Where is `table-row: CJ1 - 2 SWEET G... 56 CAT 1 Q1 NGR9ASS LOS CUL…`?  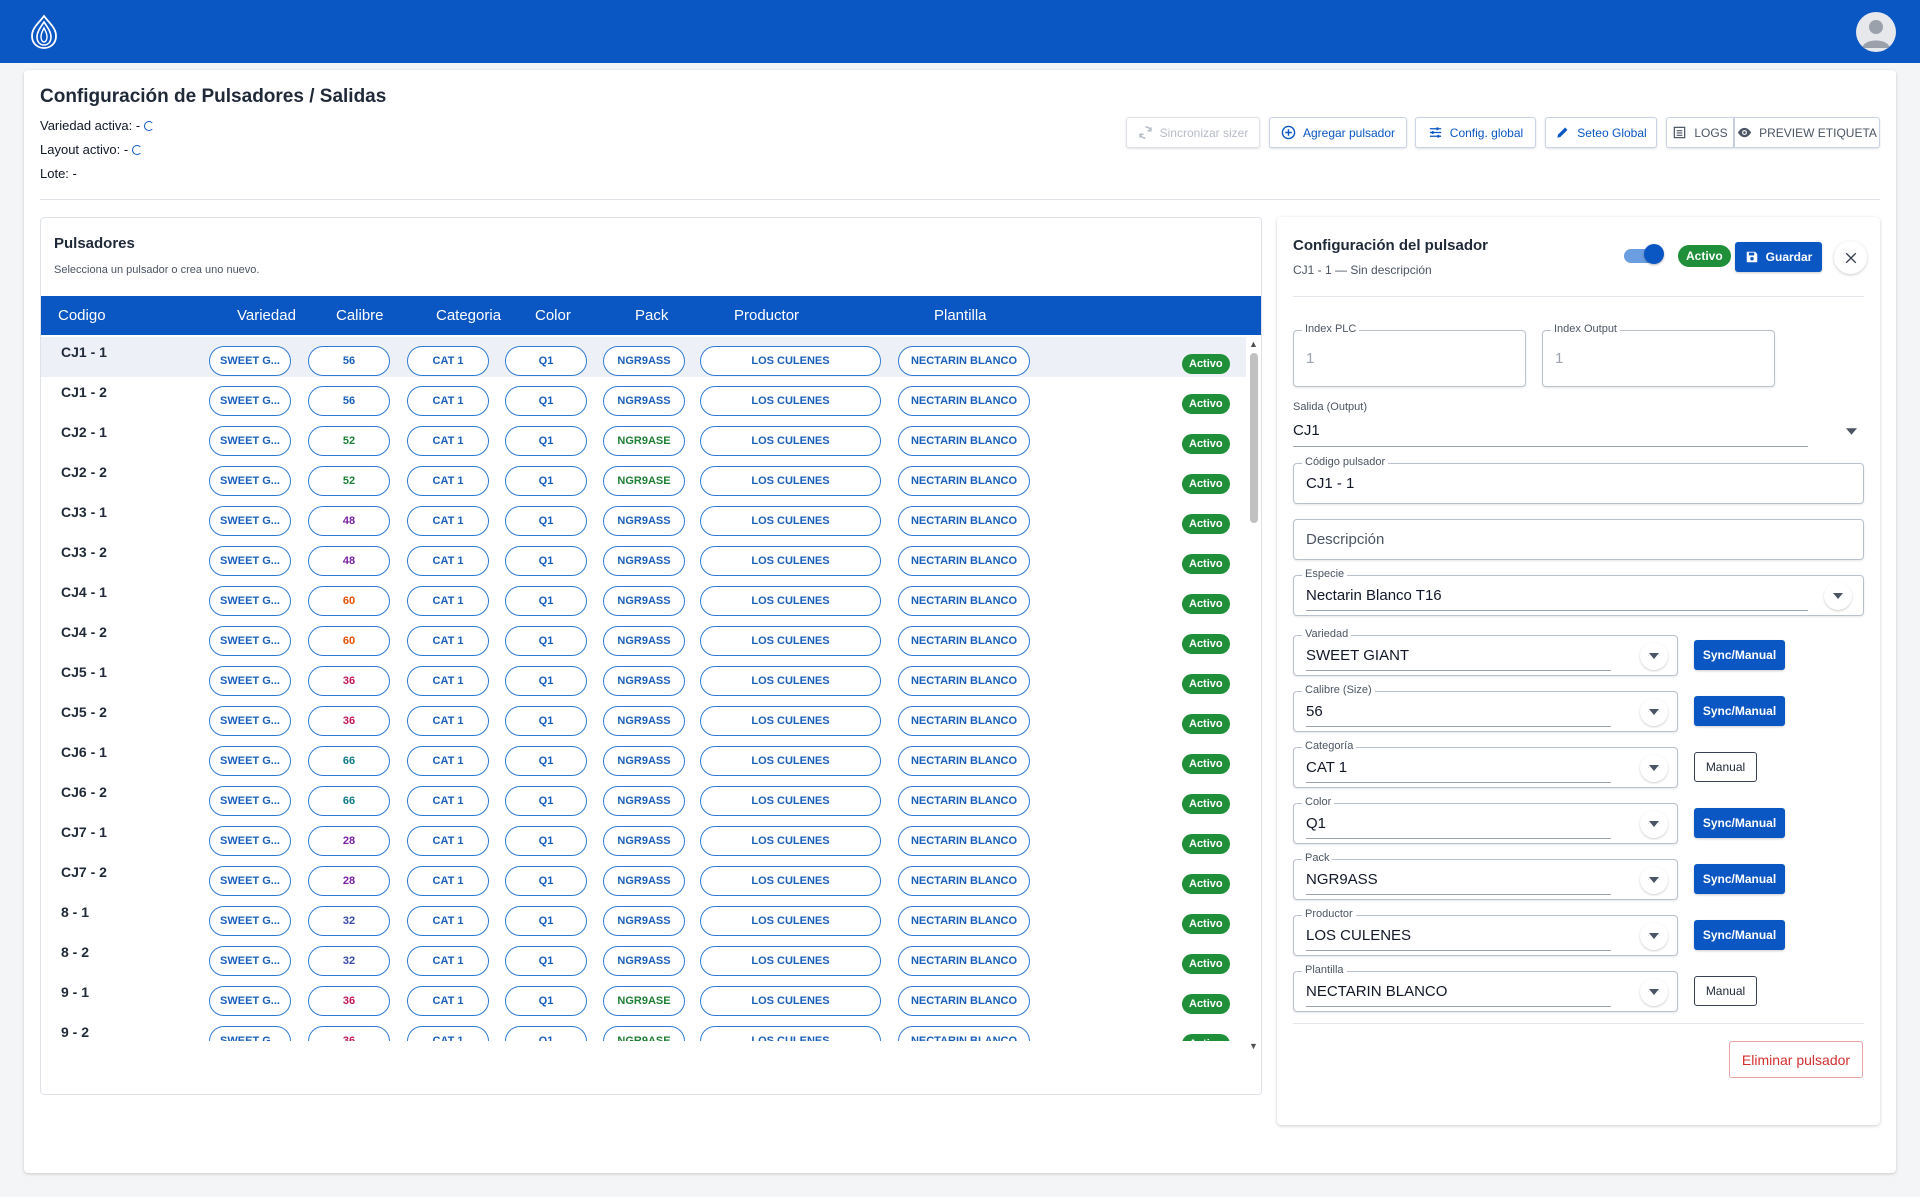
table-row: CJ1 - 2 SWEET G... 56 CAT 1 Q1 NGR9ASS LOS CUL… is located at coordinates (643, 397).